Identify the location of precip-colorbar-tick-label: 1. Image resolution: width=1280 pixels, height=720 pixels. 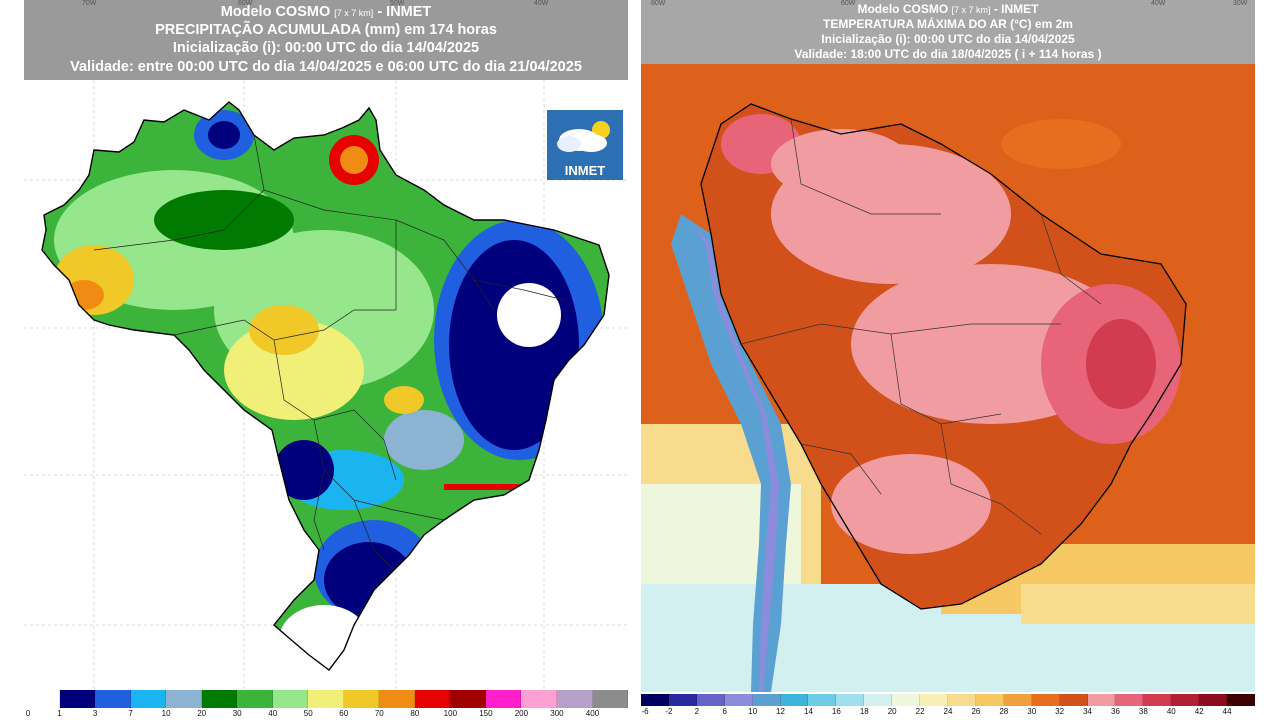
(59, 713).